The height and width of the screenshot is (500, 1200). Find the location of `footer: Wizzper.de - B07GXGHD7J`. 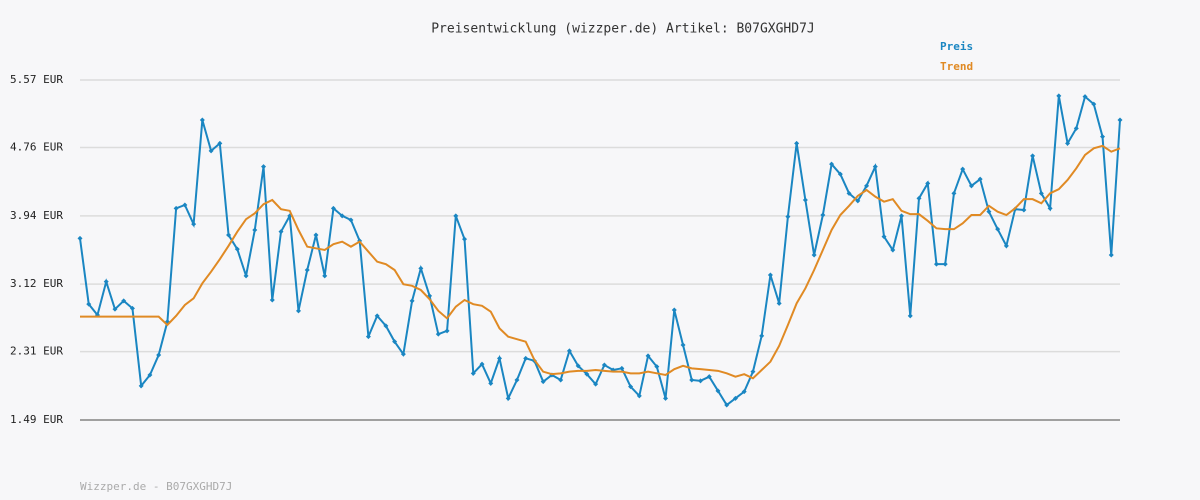

footer: Wizzper.de - B07GXGHD7J is located at coordinates (156, 486).